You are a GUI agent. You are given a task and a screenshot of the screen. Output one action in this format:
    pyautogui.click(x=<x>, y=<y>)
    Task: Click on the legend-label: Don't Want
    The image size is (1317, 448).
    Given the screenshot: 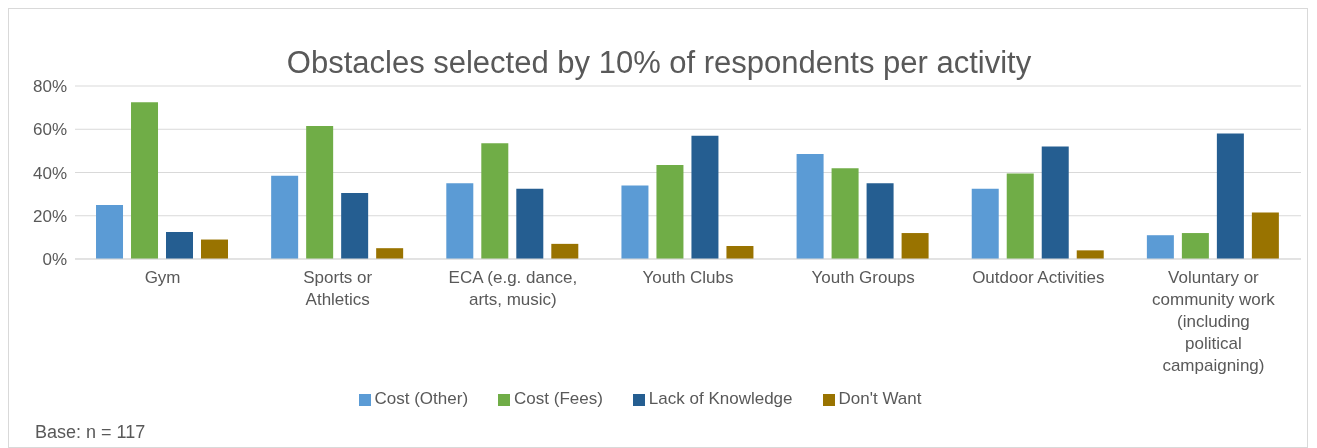 What is the action you would take?
    pyautogui.click(x=880, y=398)
    